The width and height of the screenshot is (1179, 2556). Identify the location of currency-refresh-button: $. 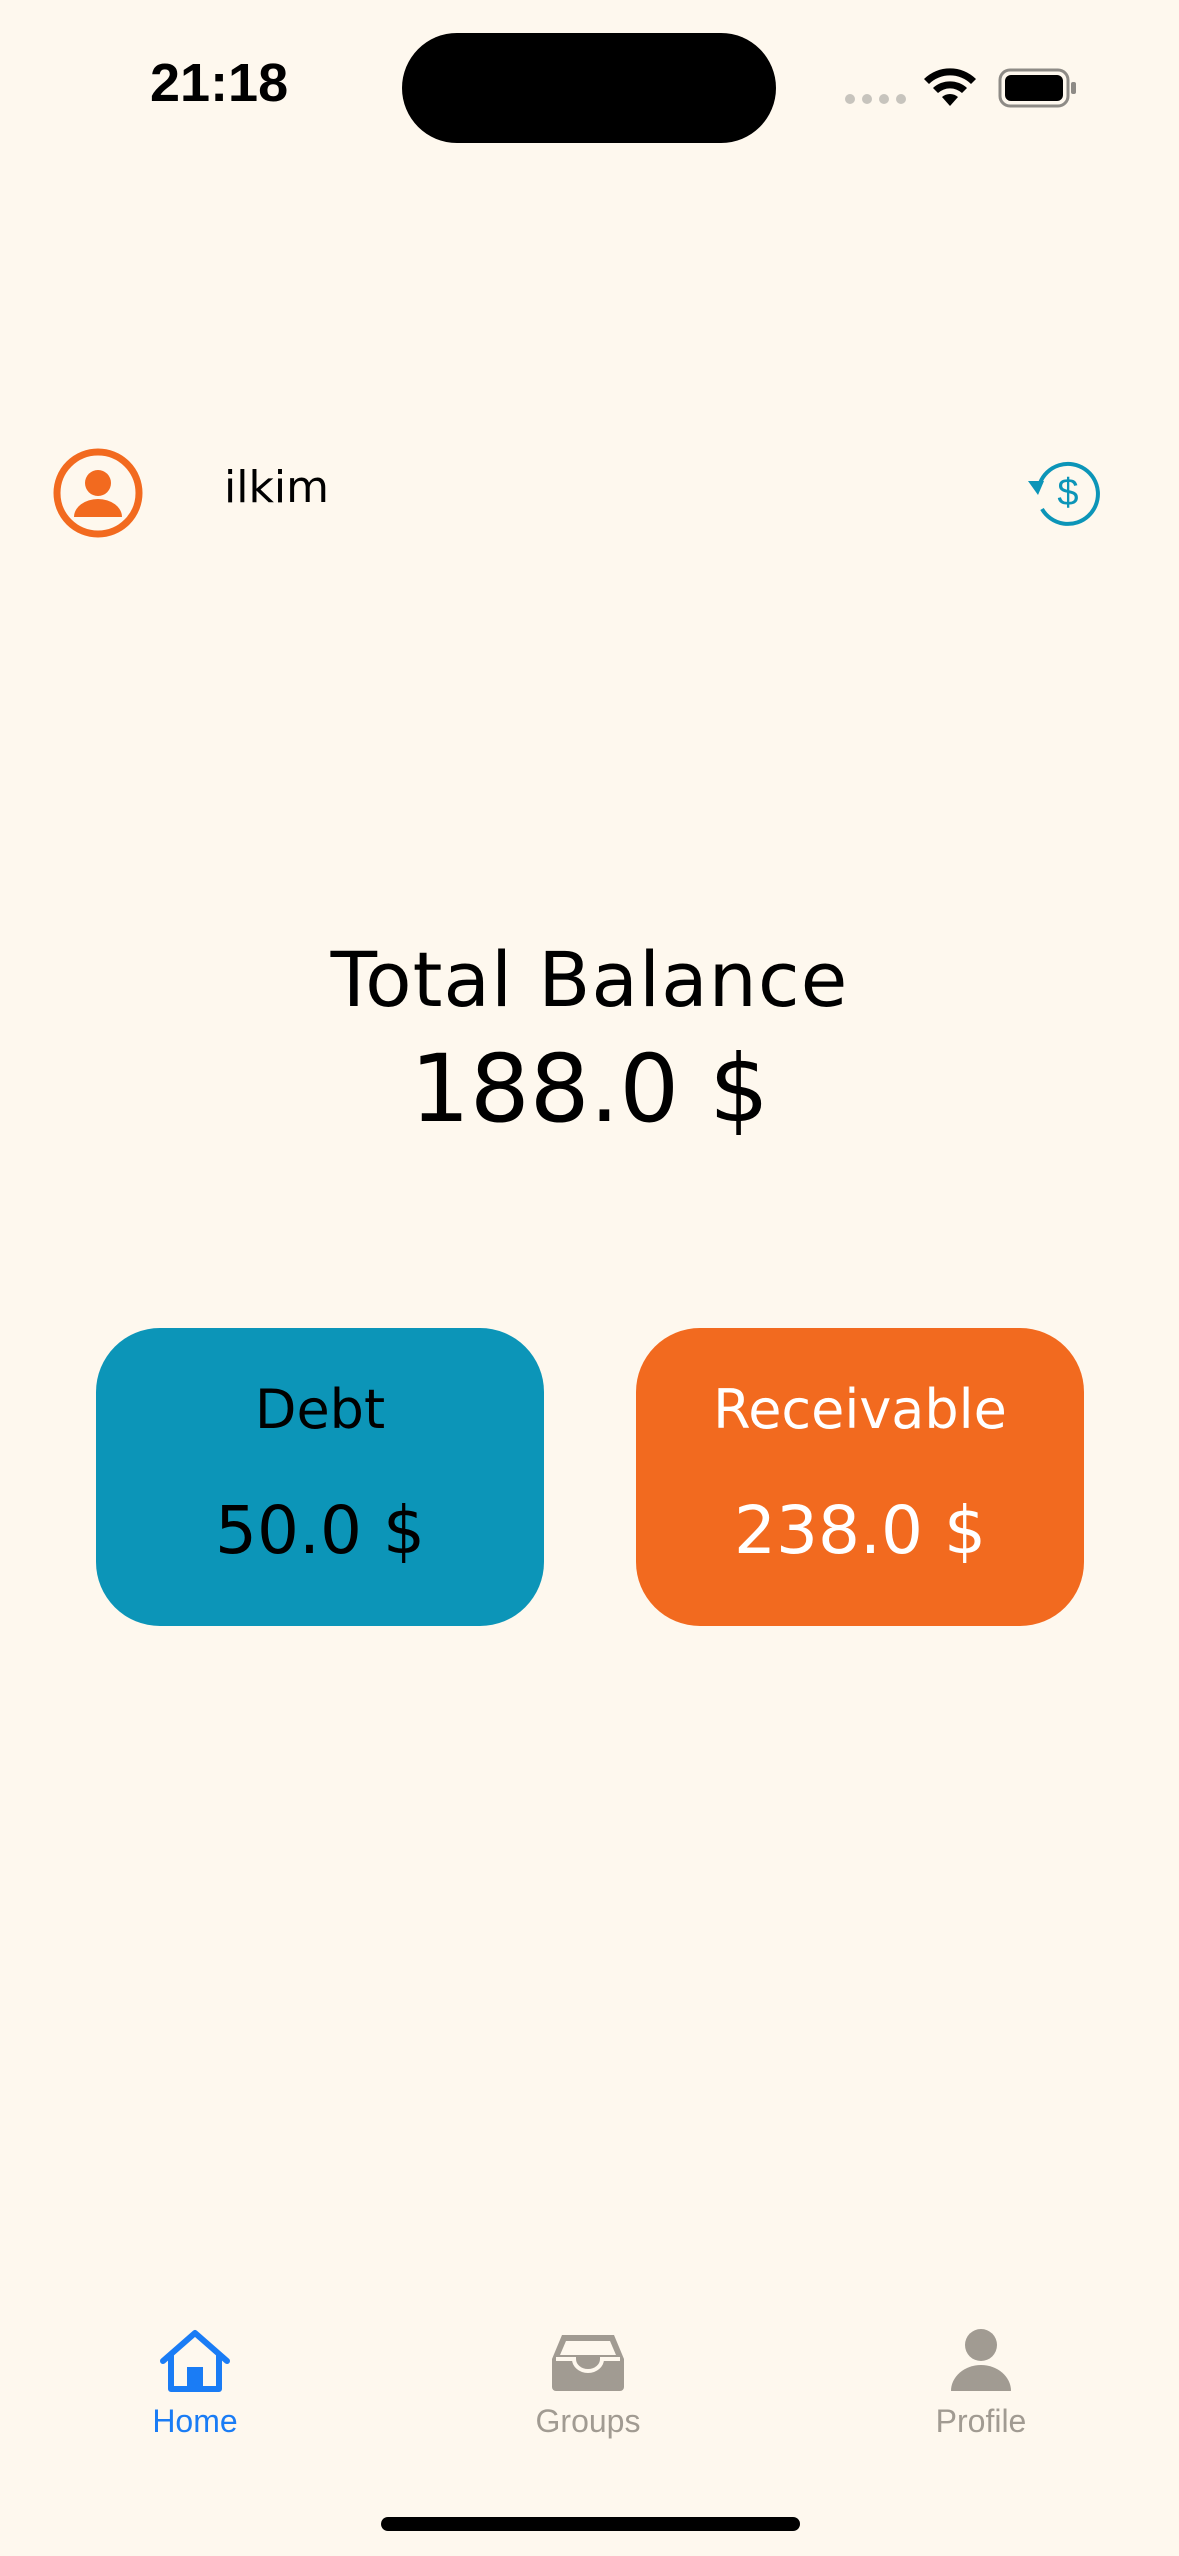
(1062, 493).